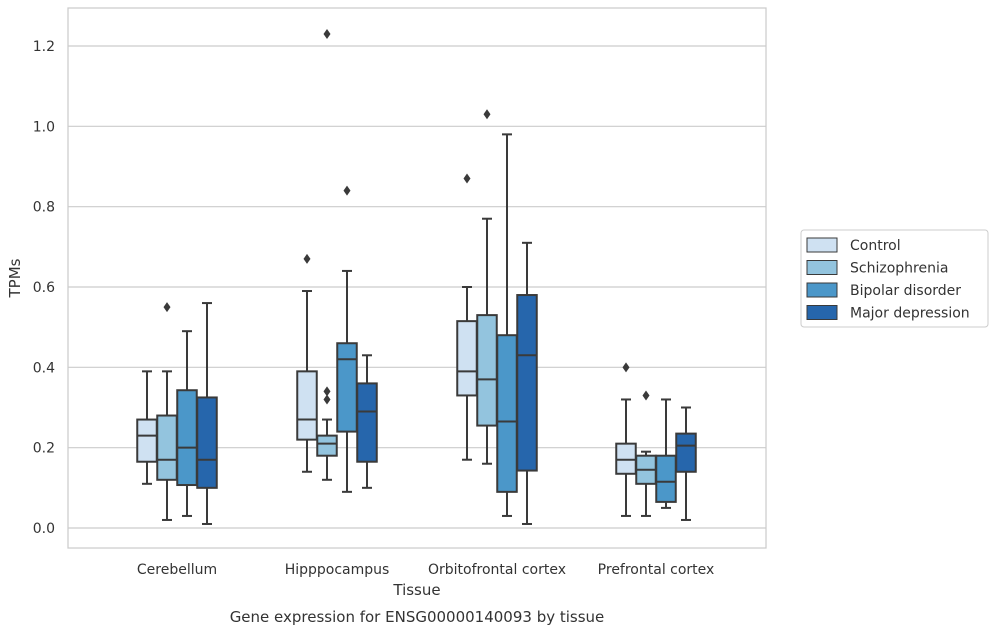 This screenshot has height=634, width=997. What do you see at coordinates (44, 127) in the screenshot?
I see `y-tick-label: 1.0` at bounding box center [44, 127].